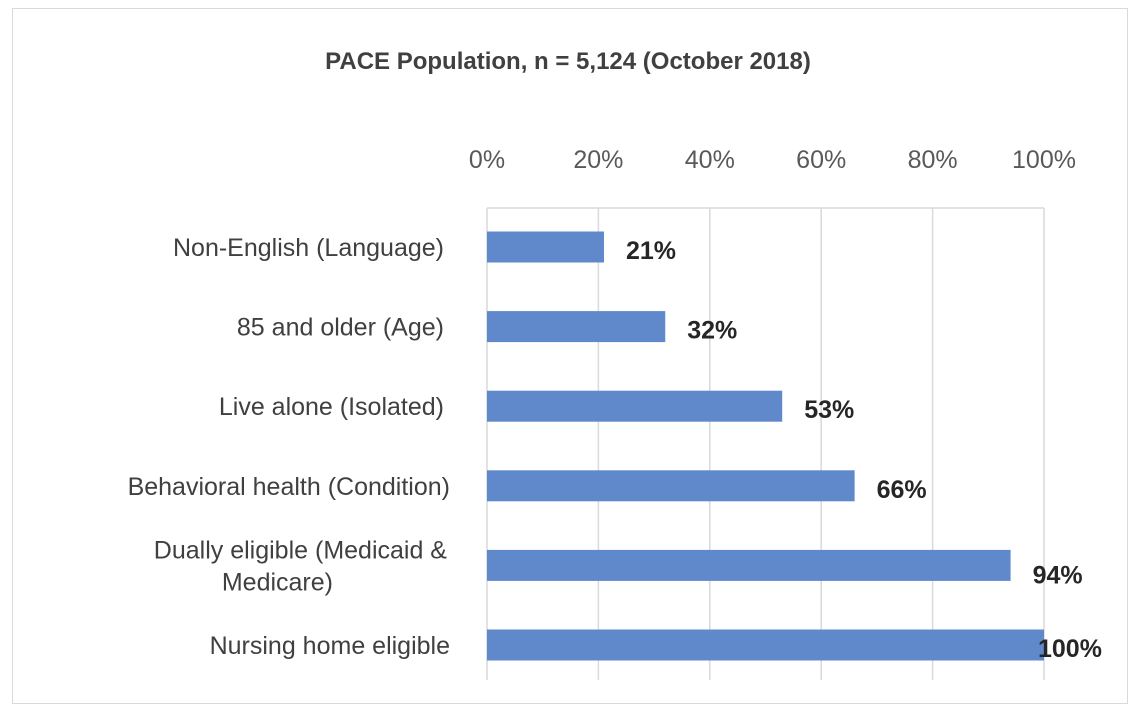 The height and width of the screenshot is (714, 1136). I want to click on data-label: 21%, so click(651, 251).